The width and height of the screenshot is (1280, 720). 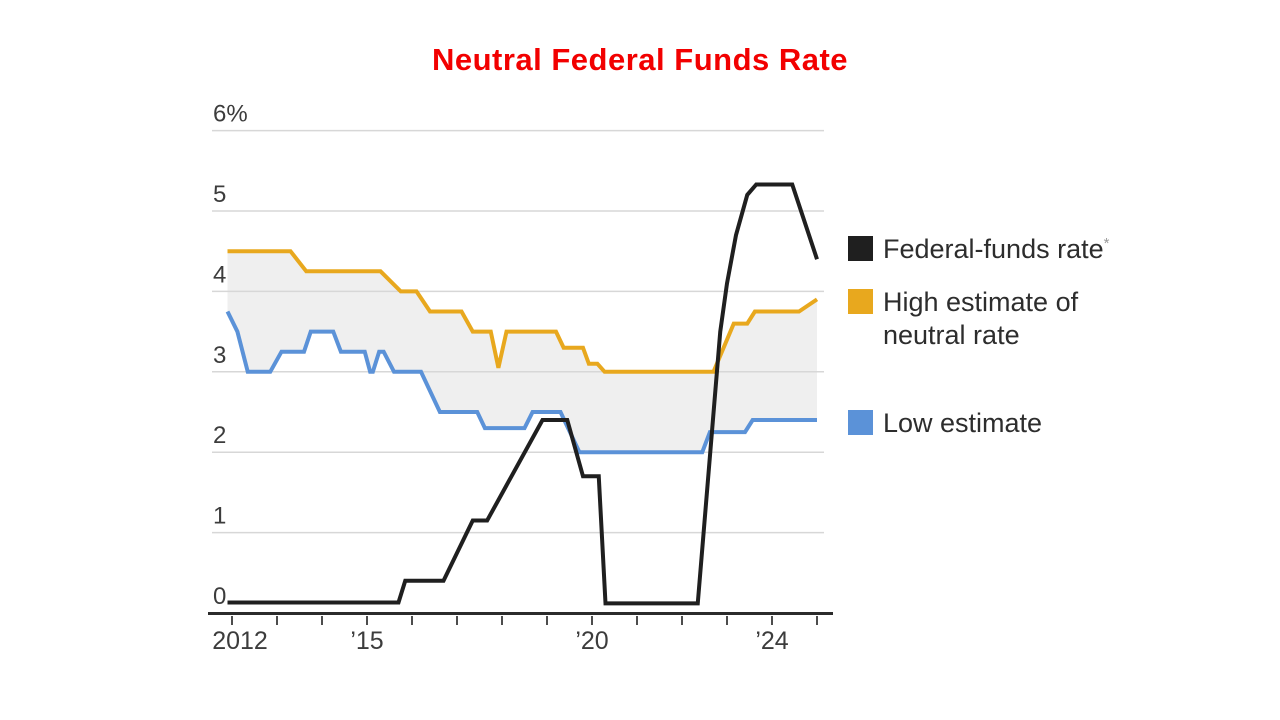 What do you see at coordinates (591, 641) in the screenshot?
I see `x-axis-label: ’20` at bounding box center [591, 641].